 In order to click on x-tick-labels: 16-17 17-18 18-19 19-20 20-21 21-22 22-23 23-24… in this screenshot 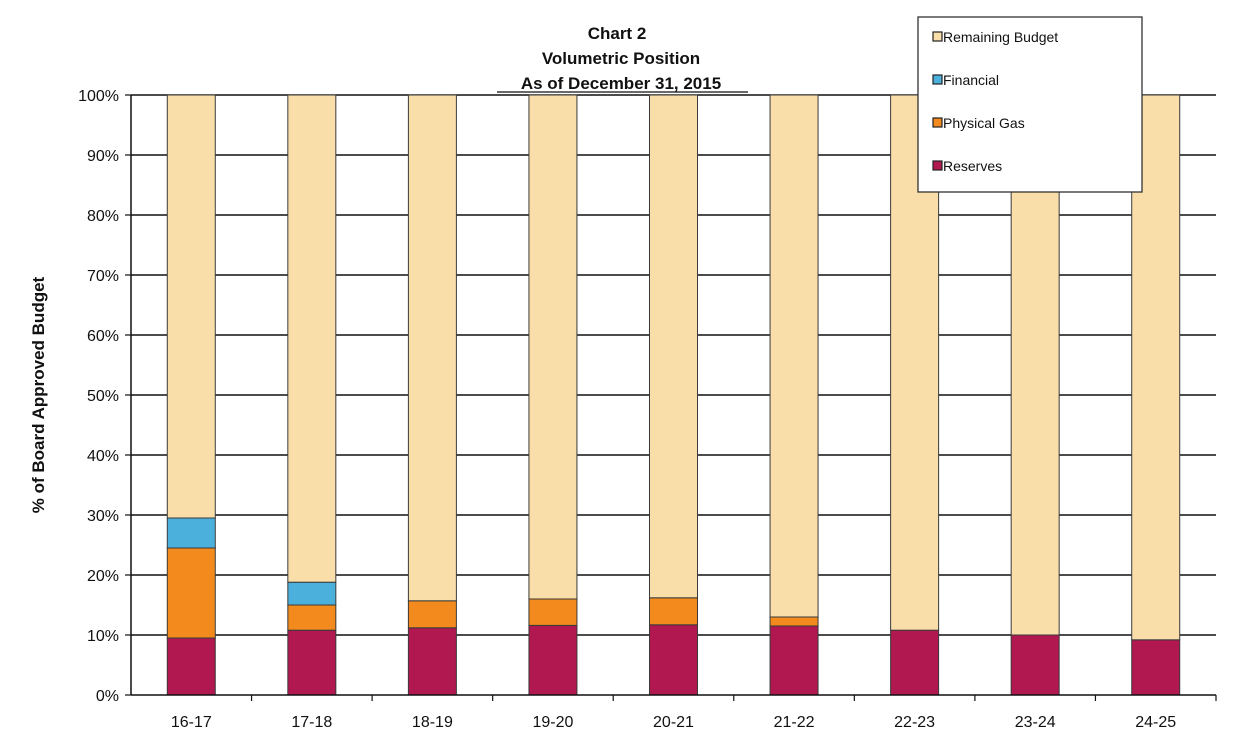, I will do `click(673, 722)`.